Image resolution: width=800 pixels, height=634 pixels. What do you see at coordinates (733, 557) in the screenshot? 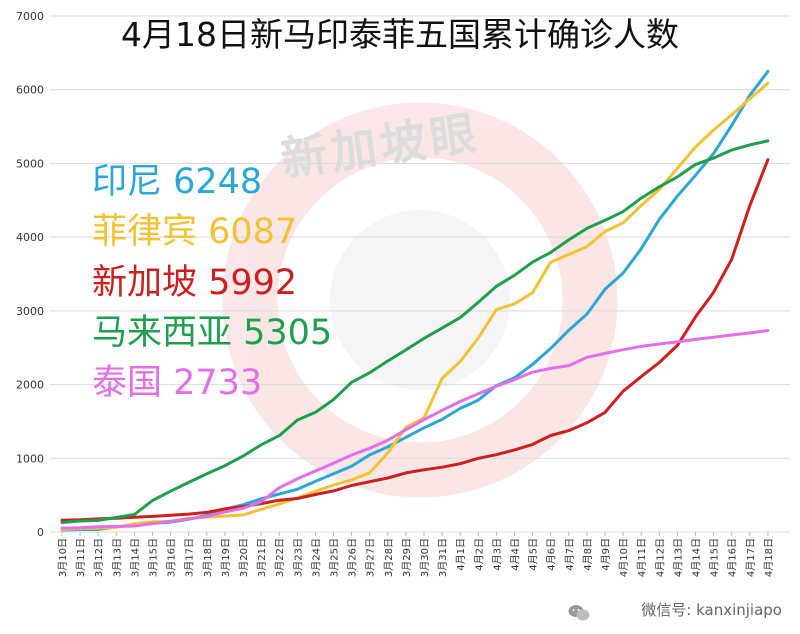
I see `x-tick-label: 4月16日` at bounding box center [733, 557].